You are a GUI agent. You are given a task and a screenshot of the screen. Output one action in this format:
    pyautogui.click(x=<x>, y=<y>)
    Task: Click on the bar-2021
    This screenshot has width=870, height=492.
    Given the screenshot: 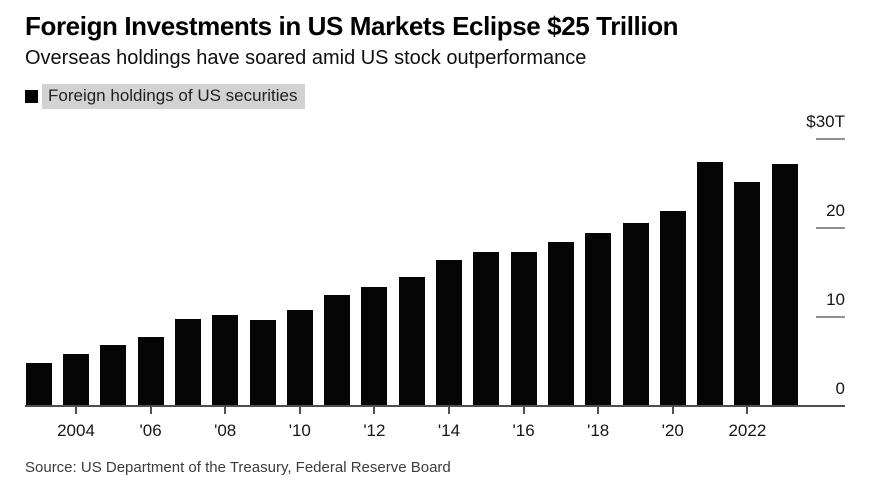 What is the action you would take?
    pyautogui.click(x=710, y=283)
    